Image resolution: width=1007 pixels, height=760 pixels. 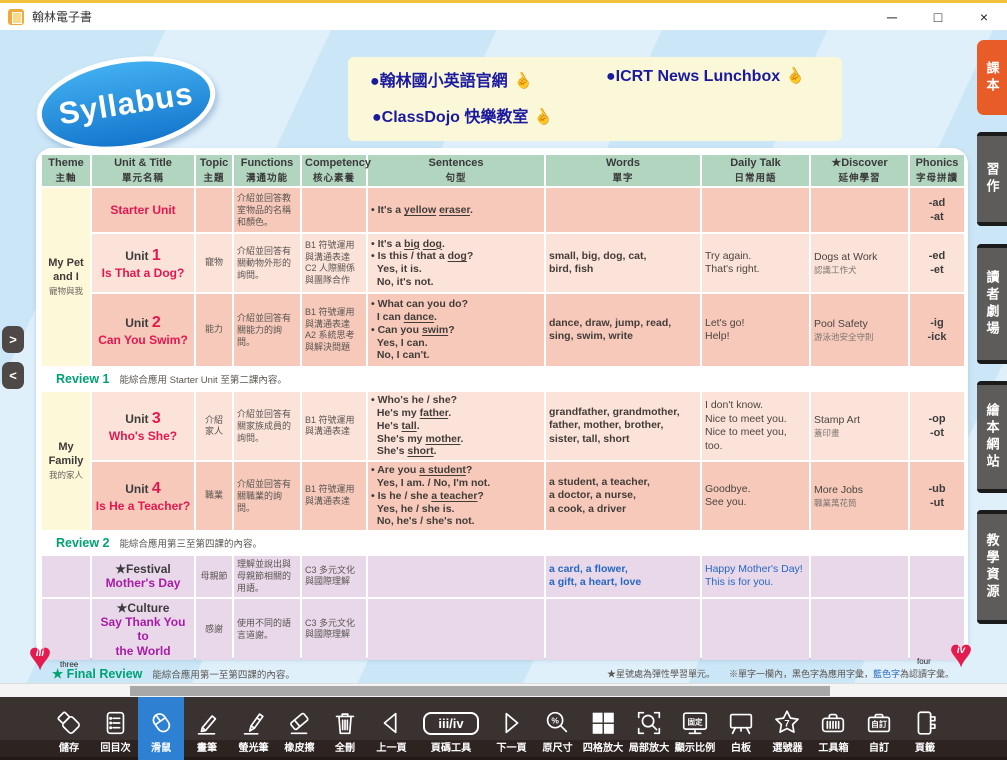 I want to click on toolbar-prev-page: 上一頁, so click(x=391, y=728).